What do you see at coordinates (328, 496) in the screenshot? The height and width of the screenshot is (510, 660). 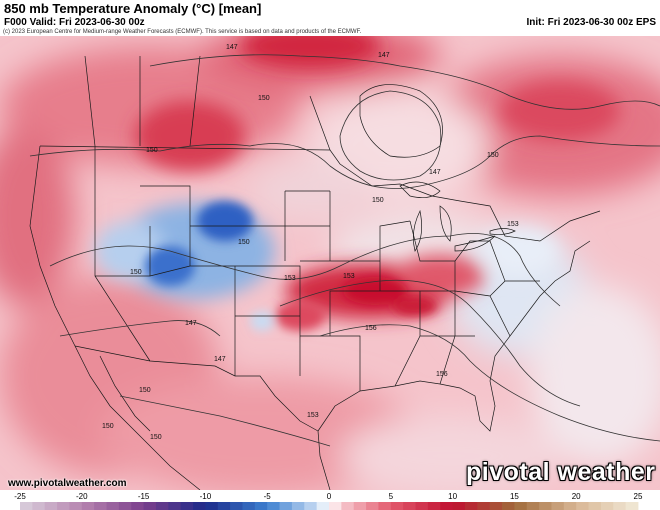 I see `colorbar-ticks: -25 -20 -15 -10 -5 0 5 10 15 20 25` at bounding box center [328, 496].